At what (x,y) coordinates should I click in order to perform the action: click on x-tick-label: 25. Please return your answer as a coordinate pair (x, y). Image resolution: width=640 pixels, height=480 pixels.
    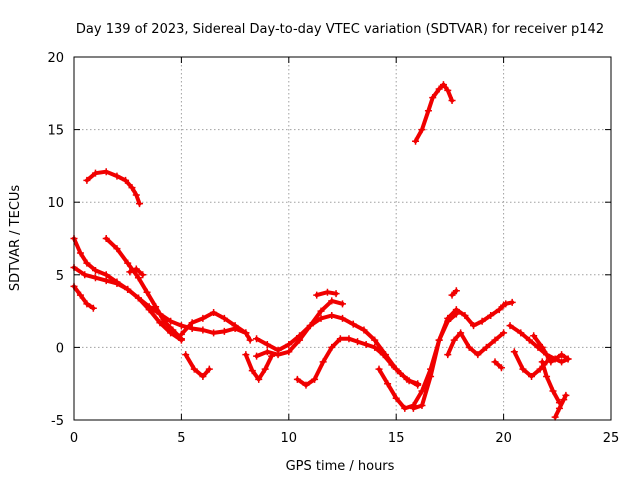
    Looking at the image, I should click on (611, 438).